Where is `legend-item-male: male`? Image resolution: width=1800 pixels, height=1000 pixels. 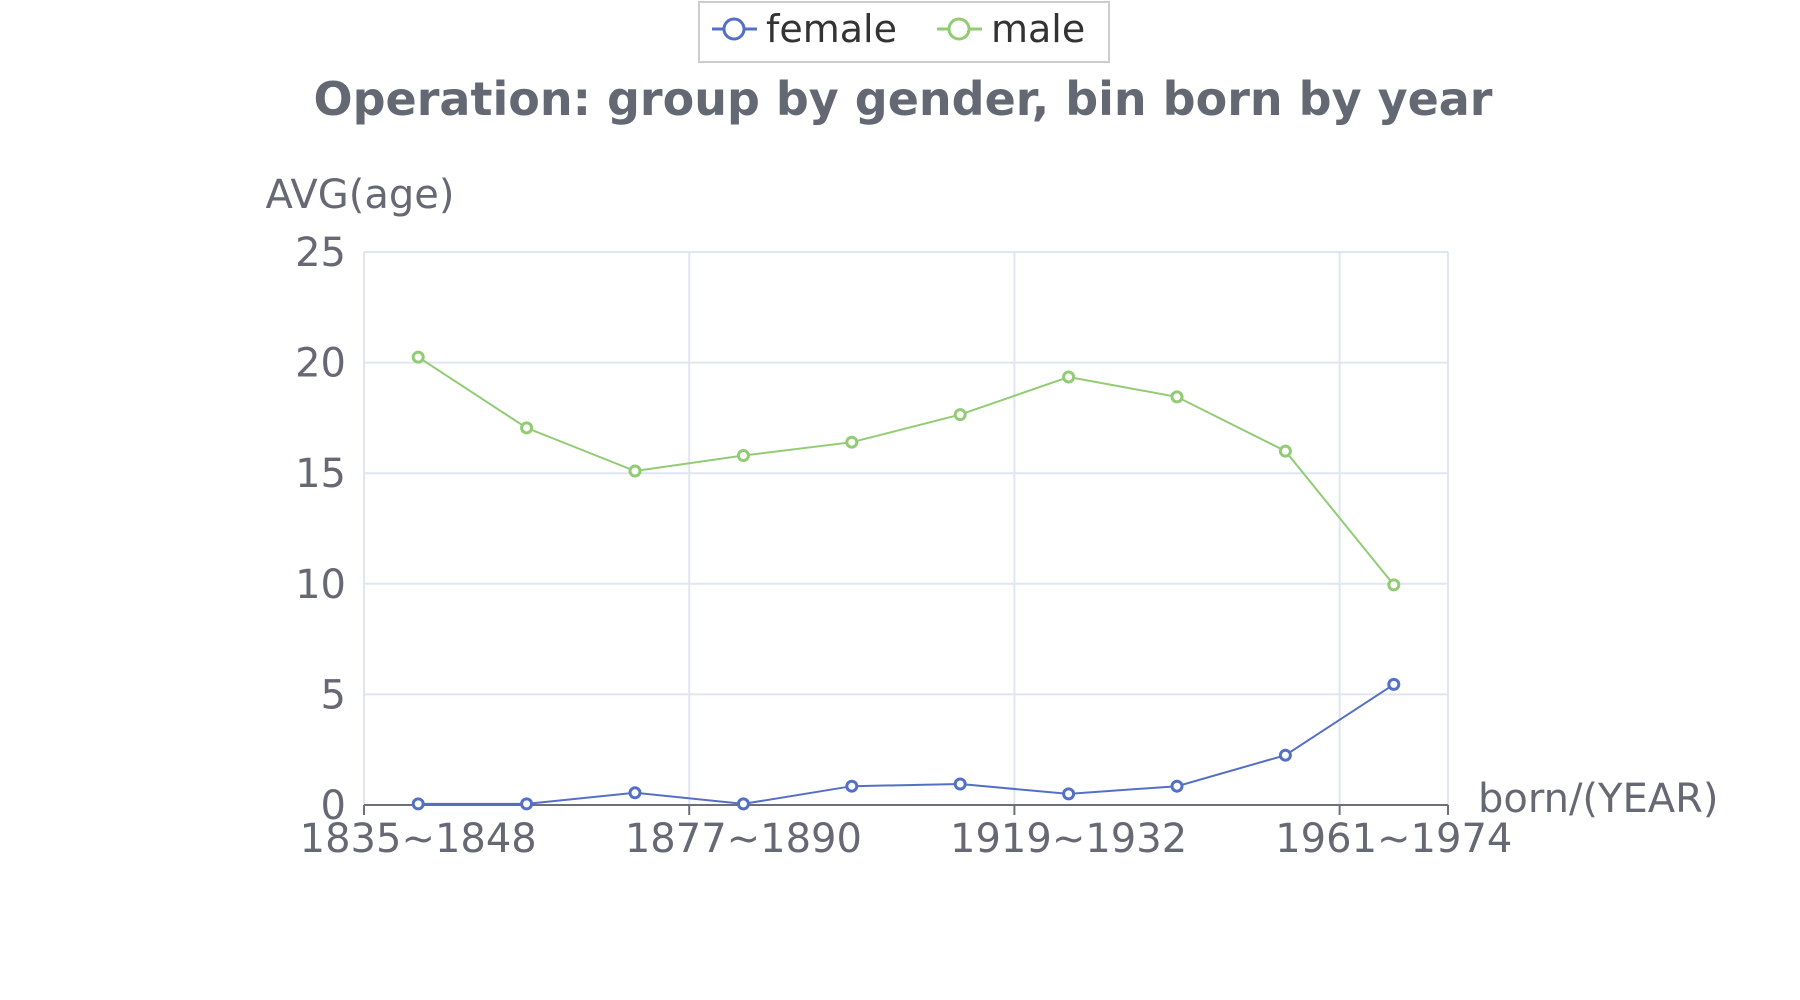 legend-item-male: male is located at coordinates (1011, 29).